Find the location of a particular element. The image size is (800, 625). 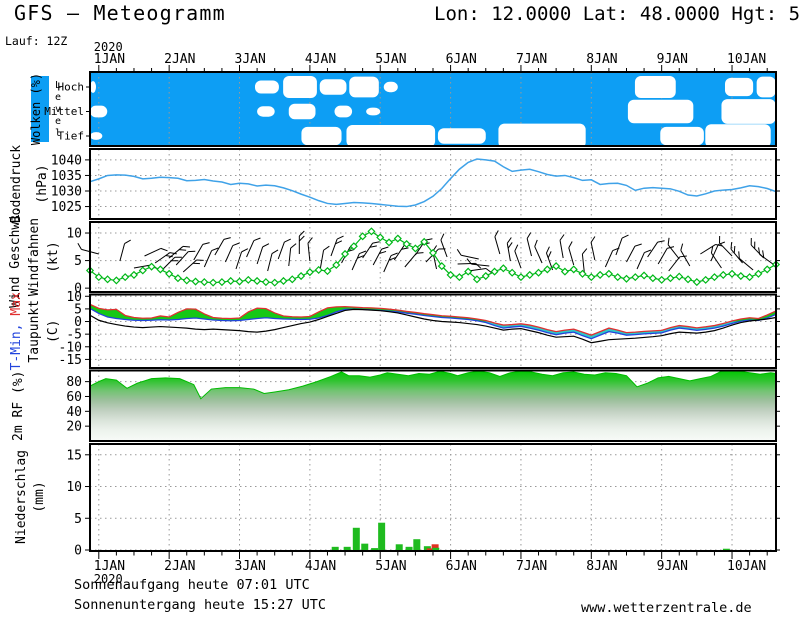

sunset-text: Sonnenuntergang heute 15:27 UTC is located at coordinates (200, 605).